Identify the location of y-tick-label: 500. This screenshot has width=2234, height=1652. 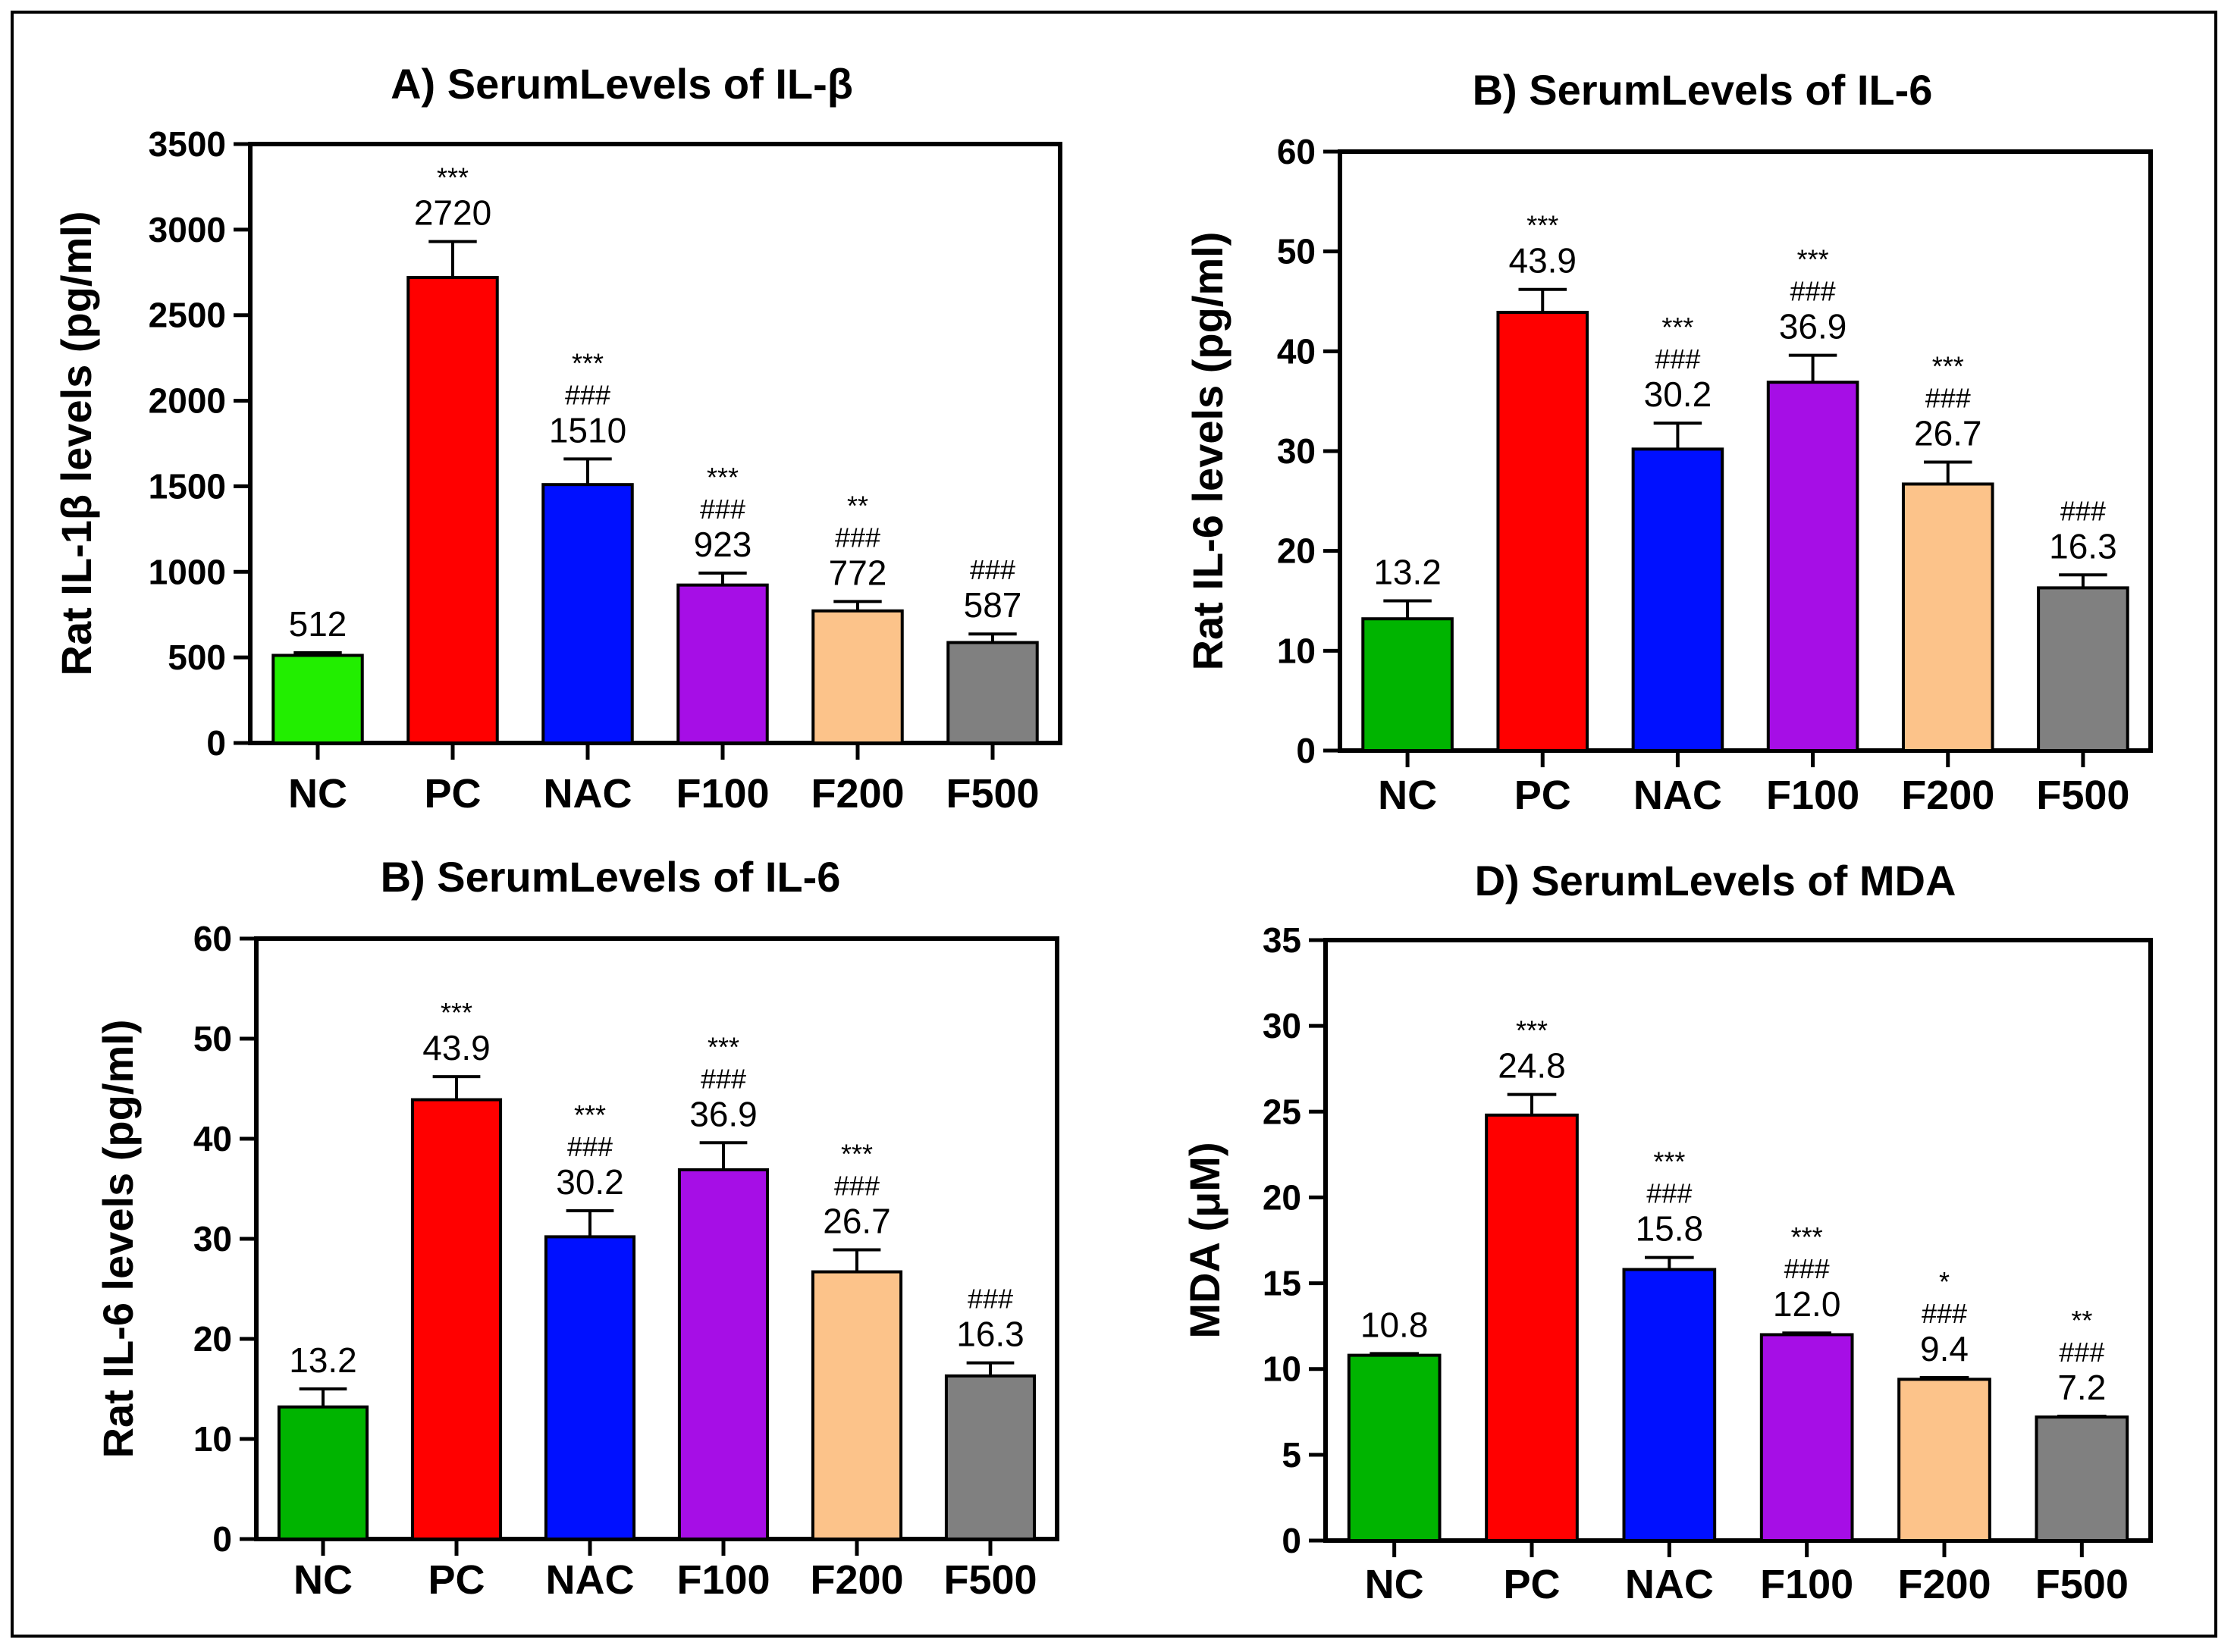
(197, 657).